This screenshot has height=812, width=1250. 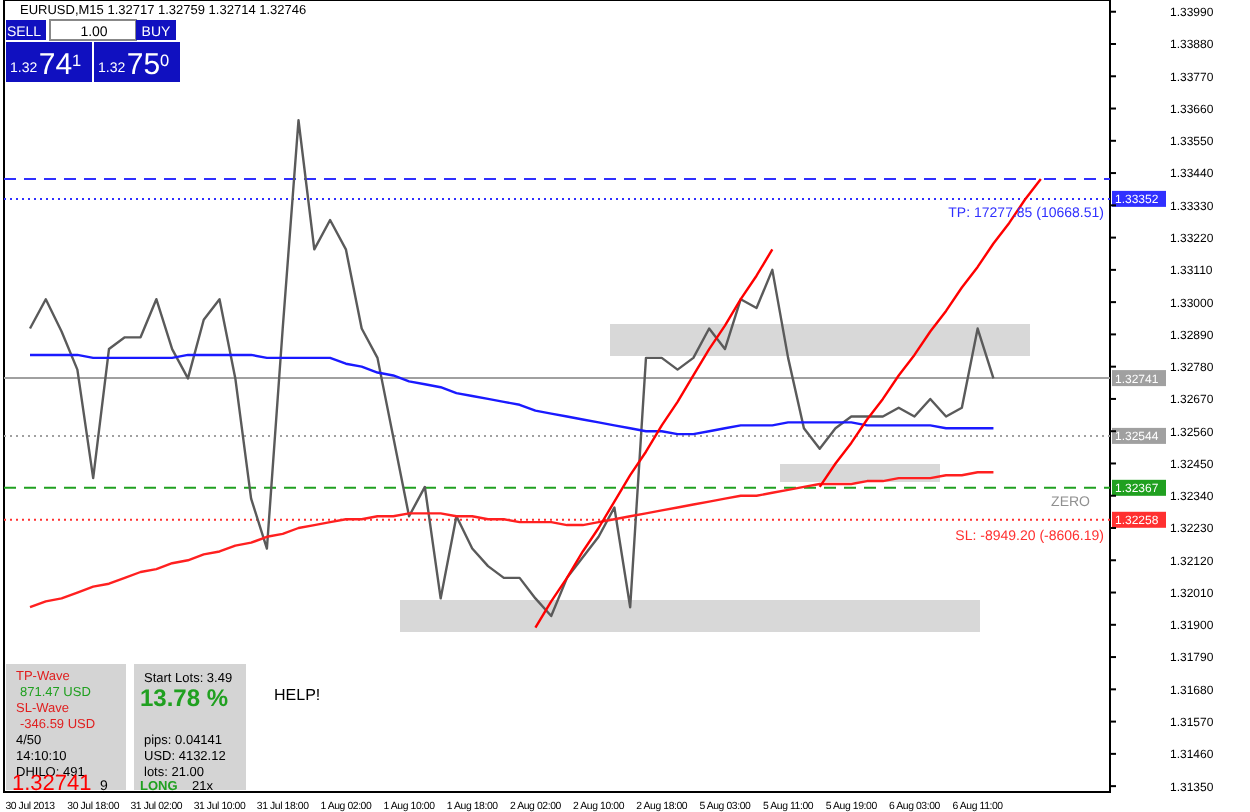 What do you see at coordinates (297, 695) in the screenshot?
I see `annotation: HELP!` at bounding box center [297, 695].